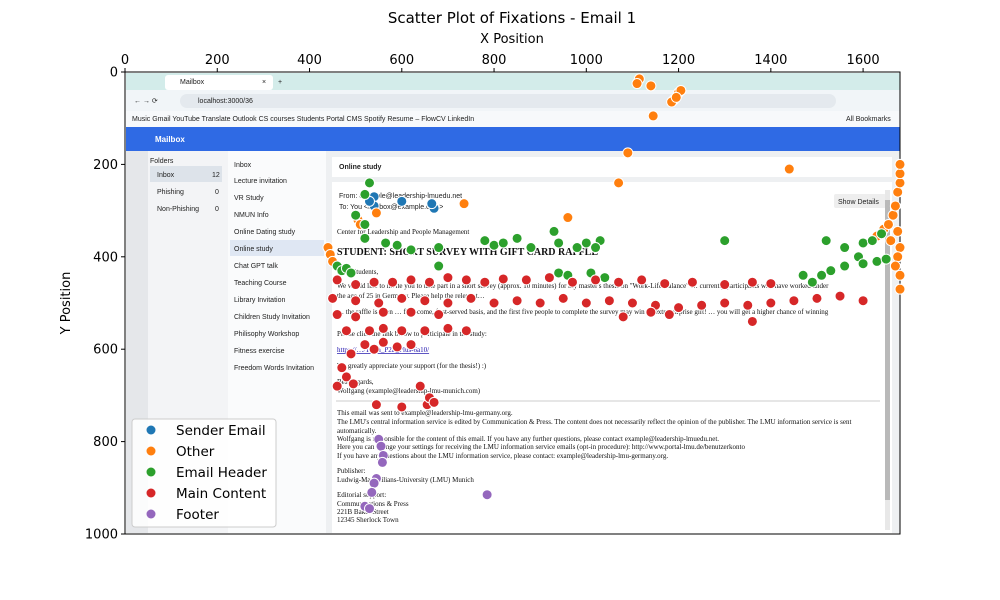 The height and width of the screenshot is (600, 1000). What do you see at coordinates (868, 119) in the screenshot?
I see `svg-text: All Bookmarks` at bounding box center [868, 119].